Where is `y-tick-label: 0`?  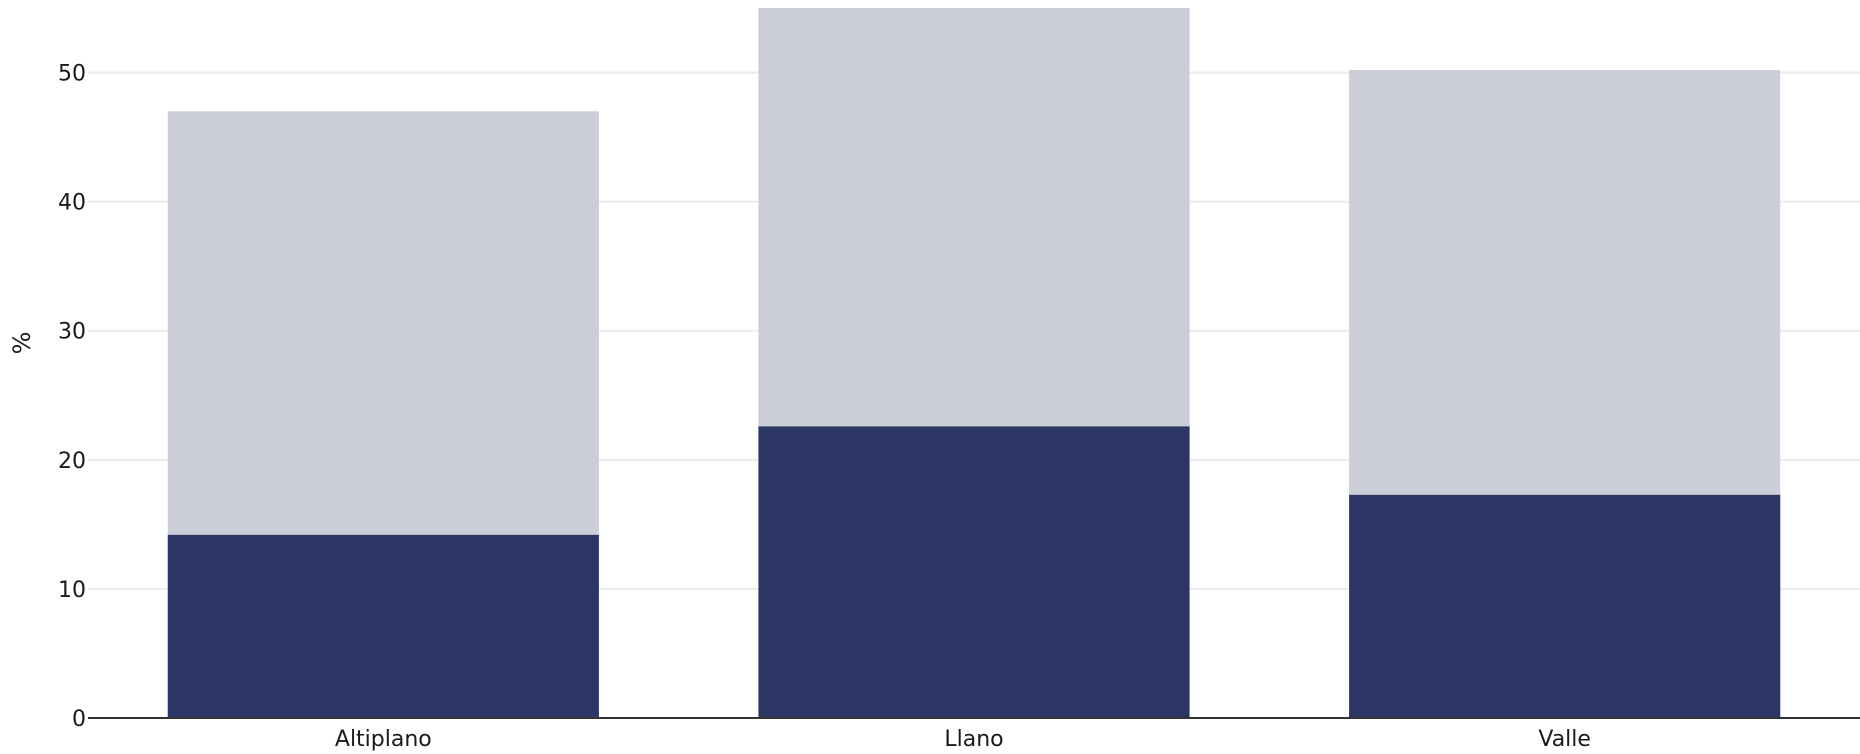
y-tick-label: 0 is located at coordinates (79, 719).